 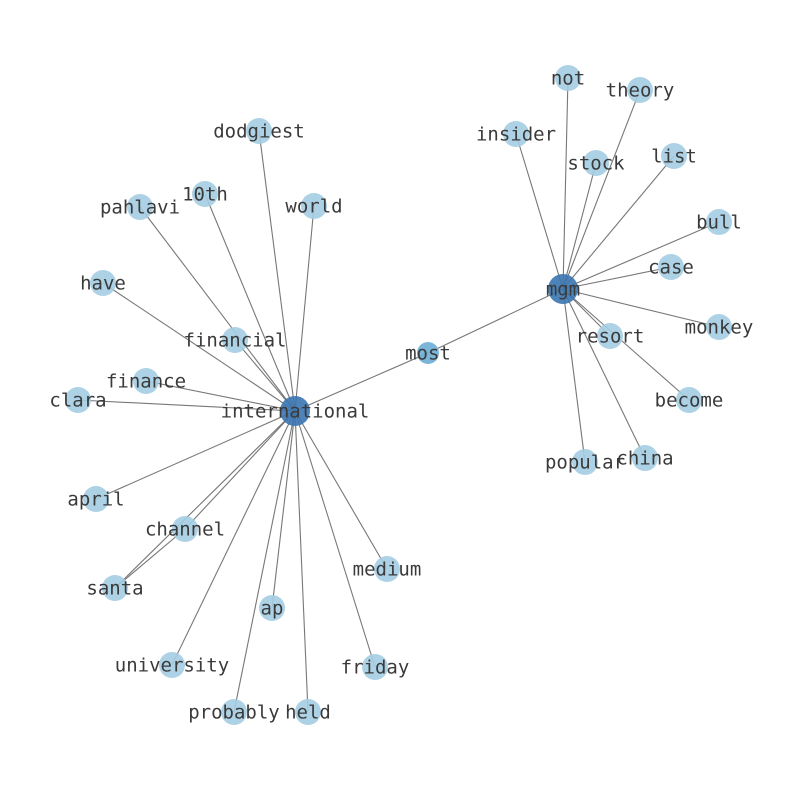 I want to click on graph-node-label-pahlavi: pahlavi, so click(x=140, y=208).